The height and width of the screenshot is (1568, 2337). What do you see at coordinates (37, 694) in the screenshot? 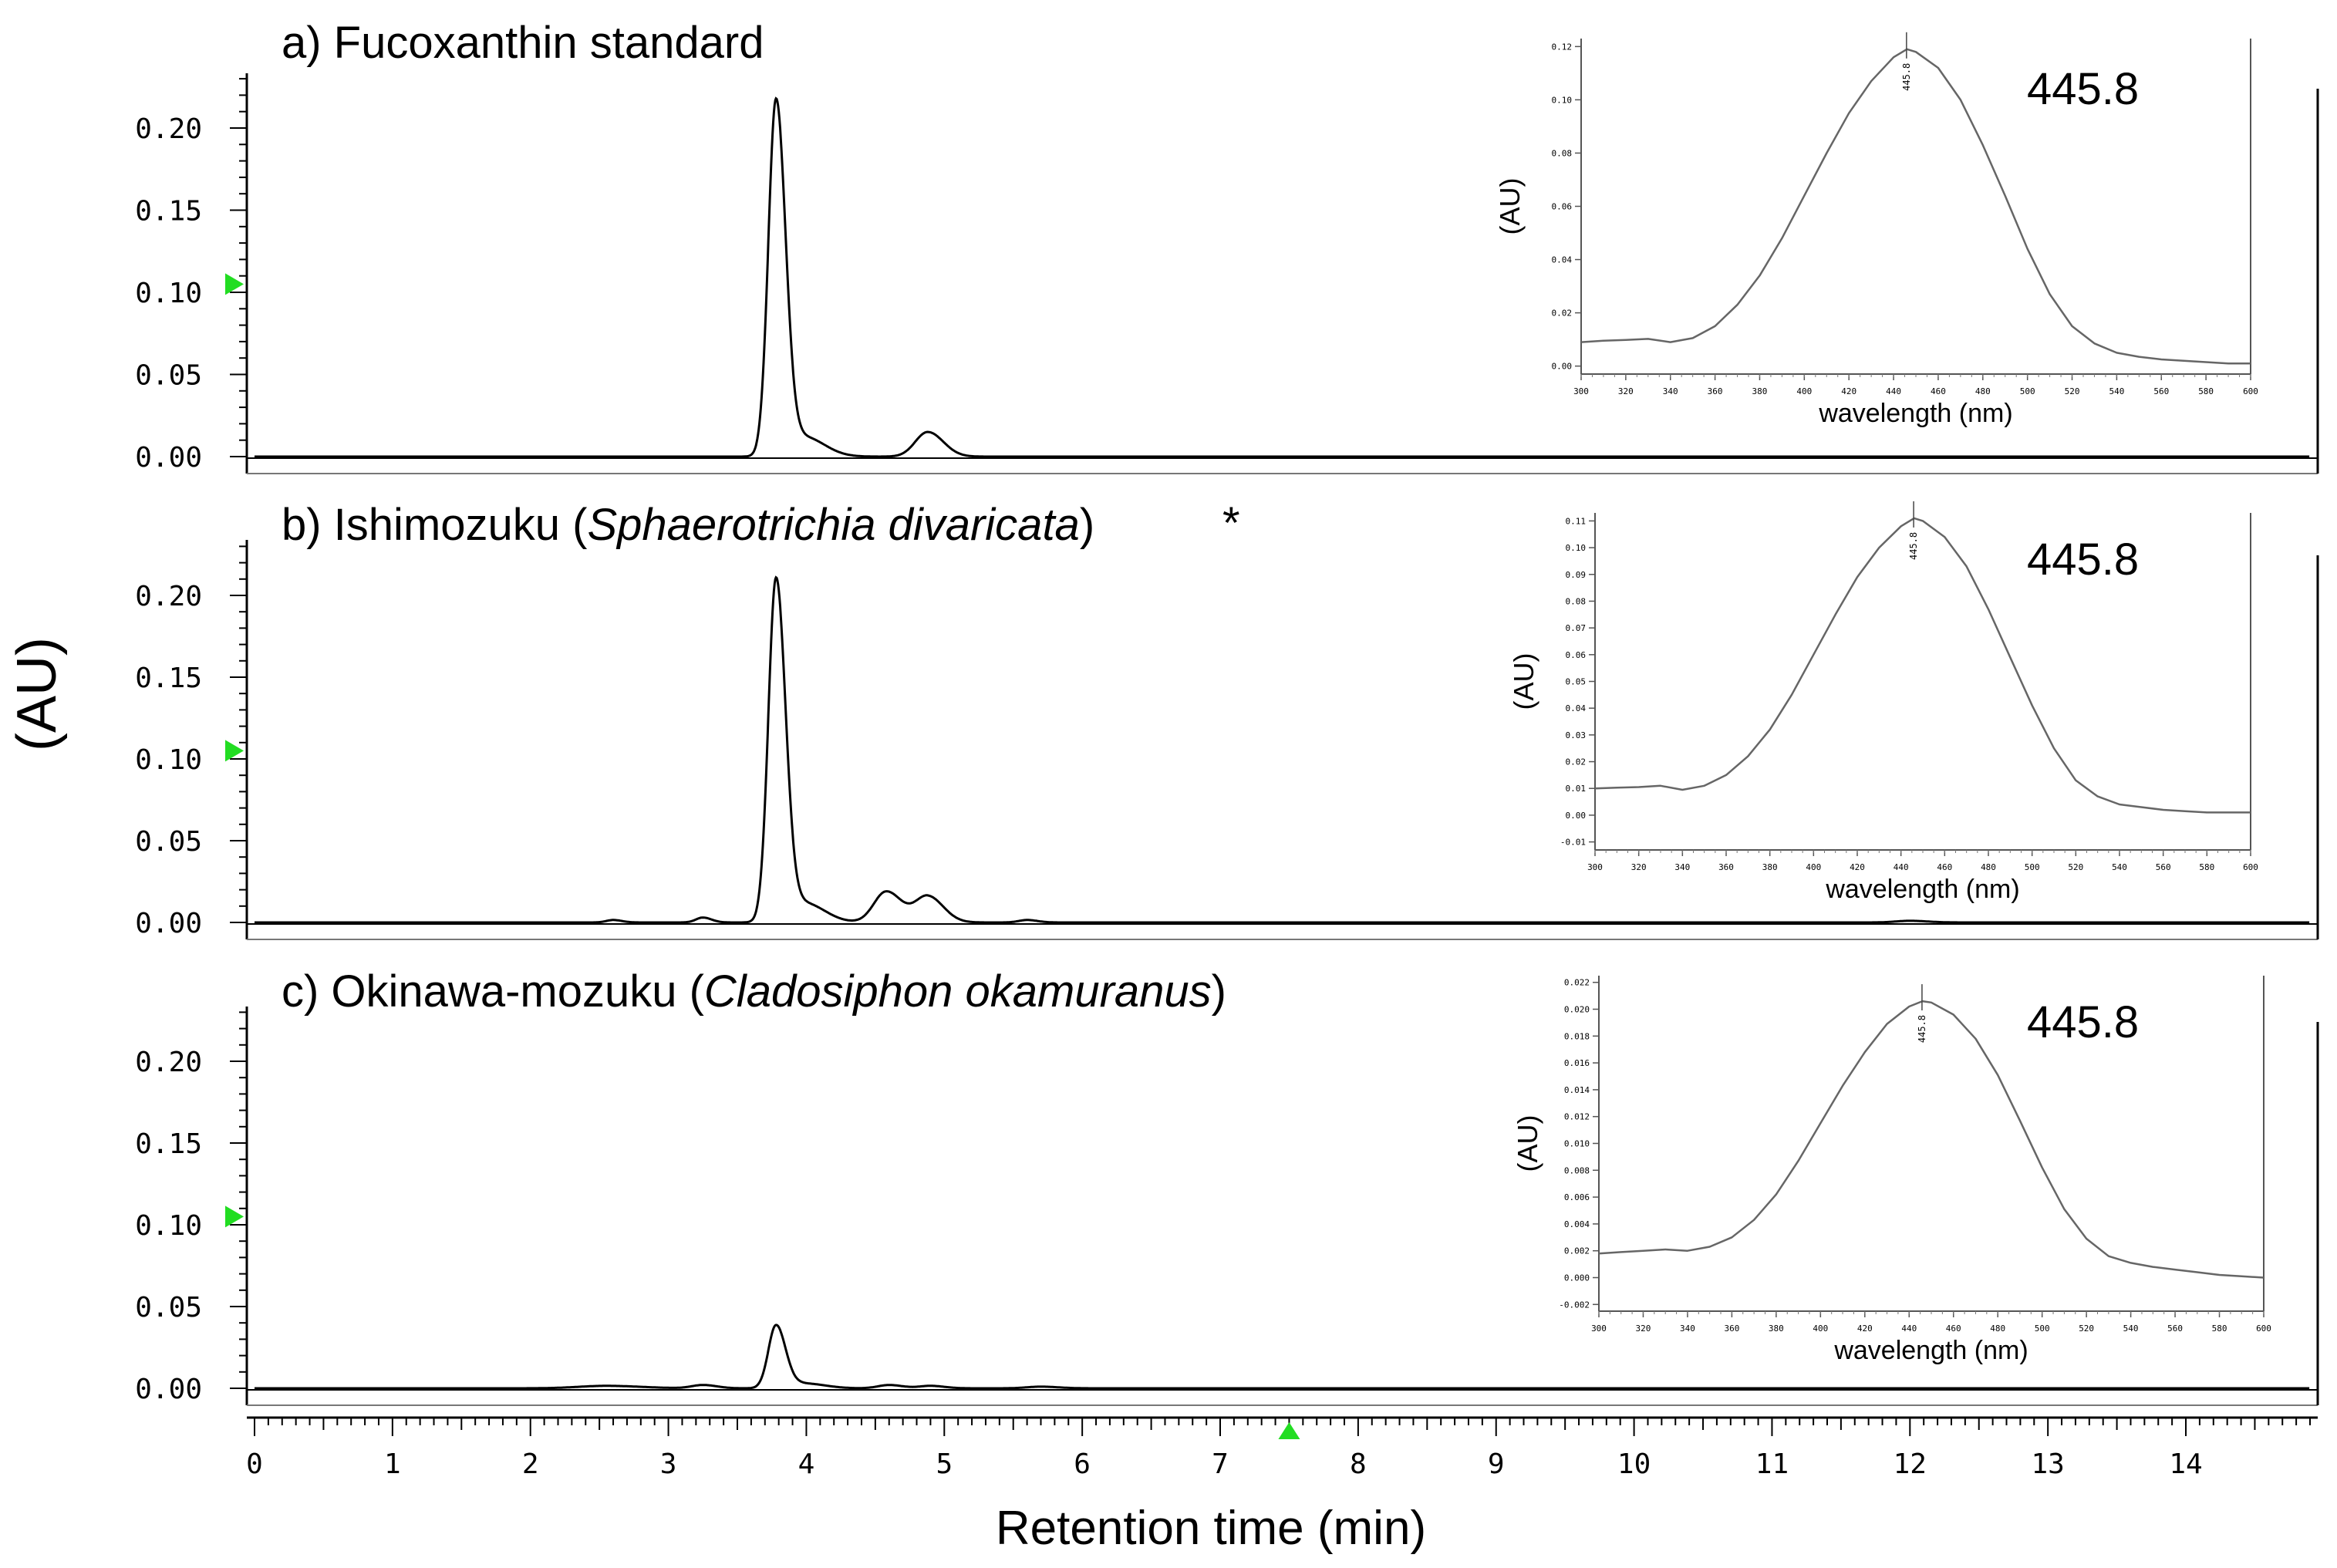
I see `y-axis-label: (AU)` at bounding box center [37, 694].